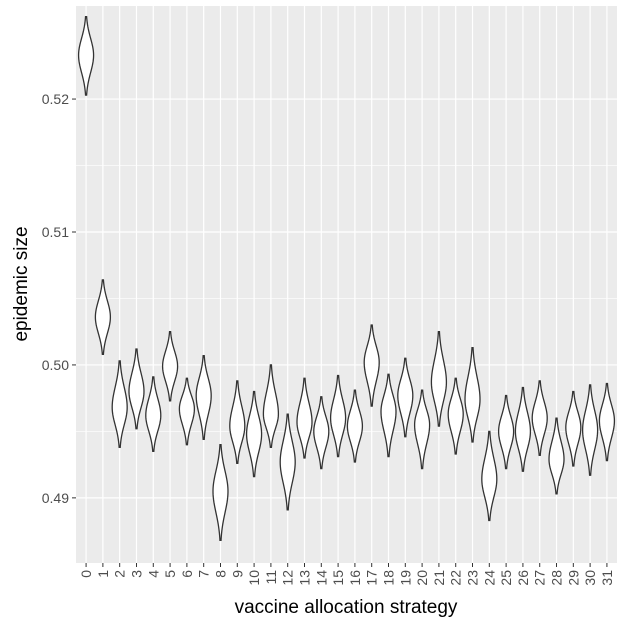 The width and height of the screenshot is (623, 623). What do you see at coordinates (304, 578) in the screenshot?
I see `x-tick-label: 13` at bounding box center [304, 578].